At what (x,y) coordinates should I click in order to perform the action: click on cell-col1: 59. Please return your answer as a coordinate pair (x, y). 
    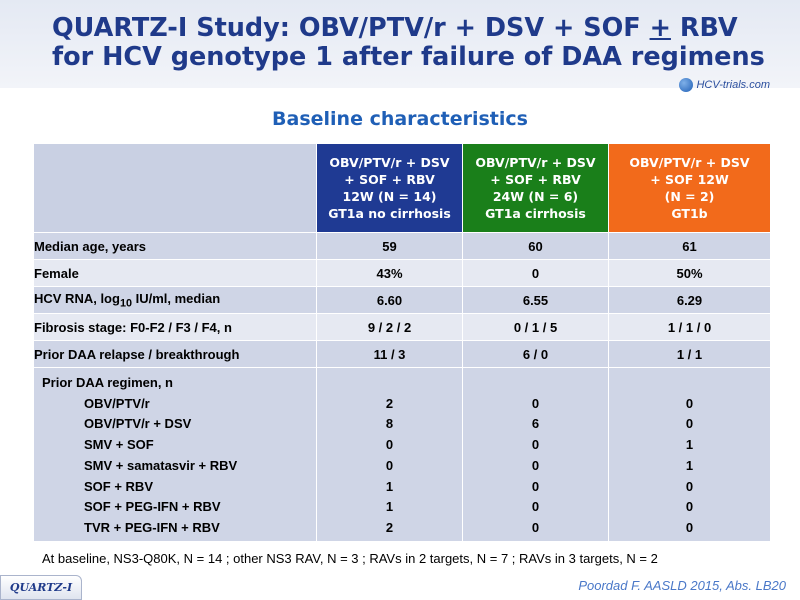
    Looking at the image, I should click on (389, 246).